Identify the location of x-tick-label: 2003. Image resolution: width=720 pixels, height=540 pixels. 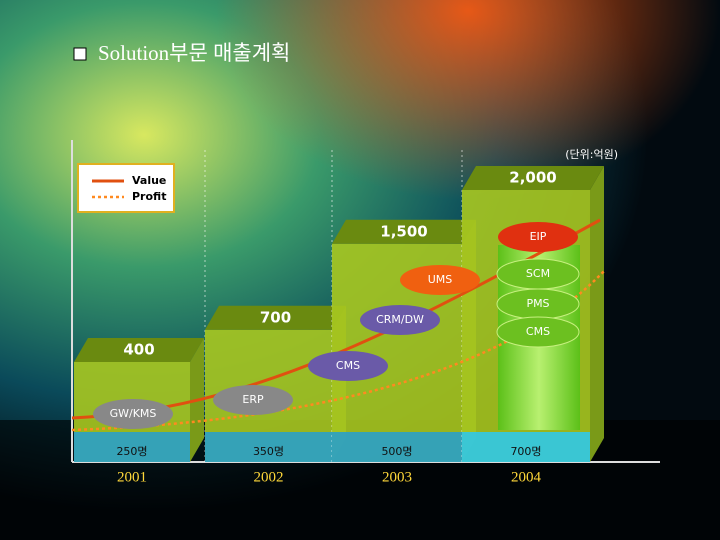
(397, 477).